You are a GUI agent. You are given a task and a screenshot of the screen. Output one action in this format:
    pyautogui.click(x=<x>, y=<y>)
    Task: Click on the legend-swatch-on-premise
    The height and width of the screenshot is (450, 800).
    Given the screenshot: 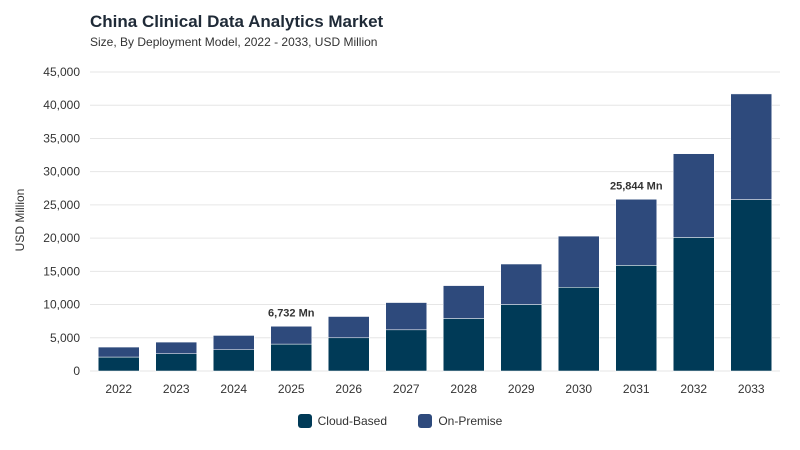 What is the action you would take?
    pyautogui.click(x=425, y=421)
    